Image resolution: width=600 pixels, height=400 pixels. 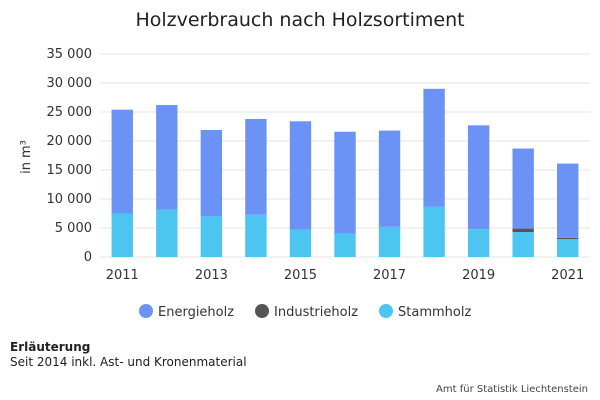 I want to click on legend-label-stammholz: Stammholz, so click(x=434, y=312).